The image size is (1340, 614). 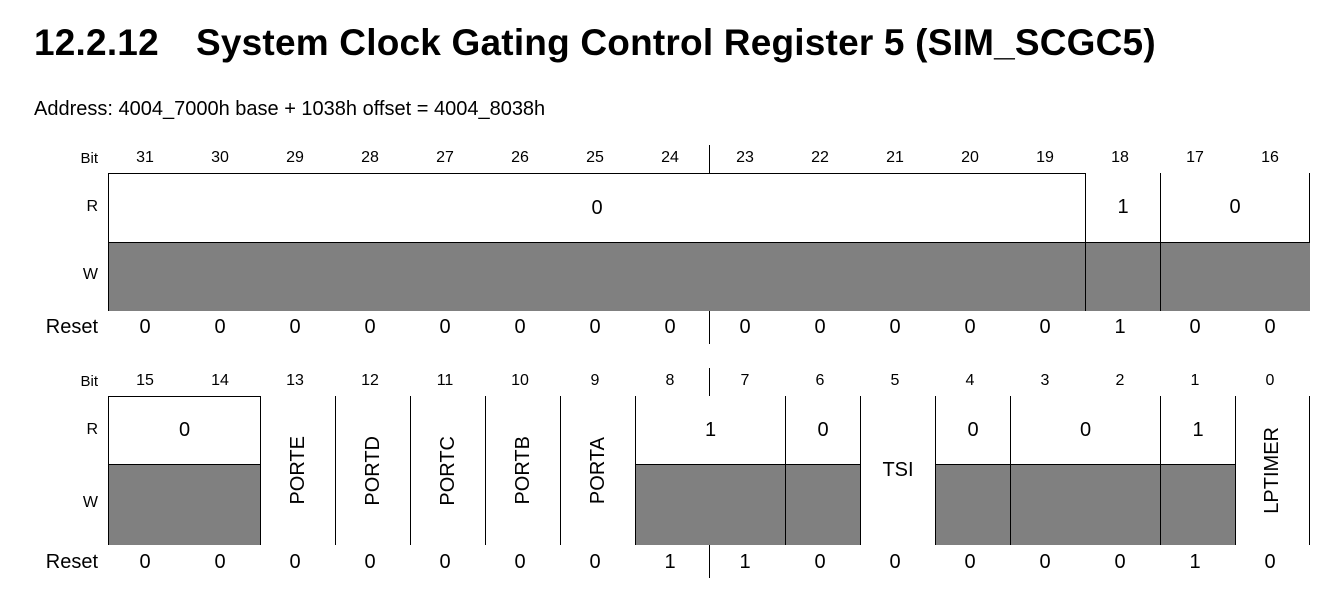 What do you see at coordinates (520, 157) in the screenshot?
I see `bit-number: 26` at bounding box center [520, 157].